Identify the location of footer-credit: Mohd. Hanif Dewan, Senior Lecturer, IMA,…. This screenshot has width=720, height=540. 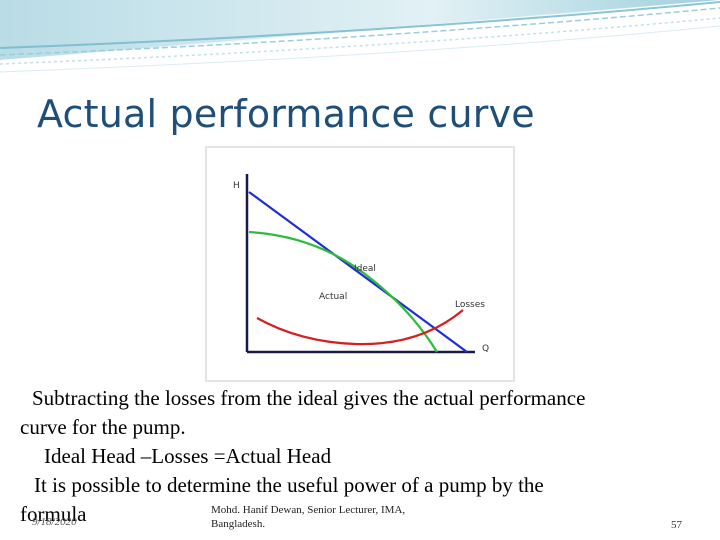
(308, 517).